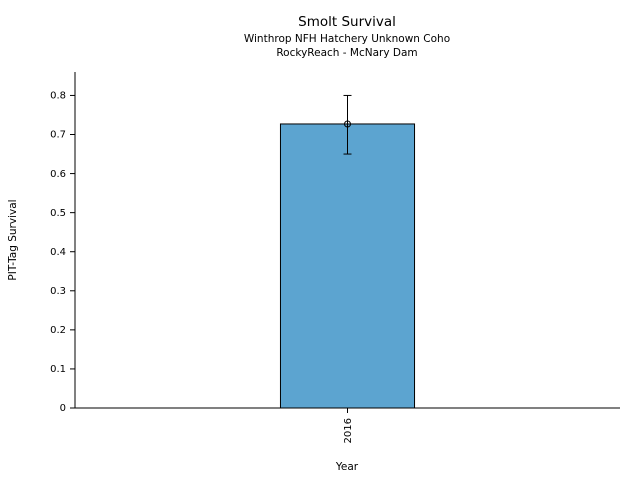 The height and width of the screenshot is (484, 640). What do you see at coordinates (13, 239) in the screenshot?
I see `y-axis-label: PIT-Tag Survival` at bounding box center [13, 239].